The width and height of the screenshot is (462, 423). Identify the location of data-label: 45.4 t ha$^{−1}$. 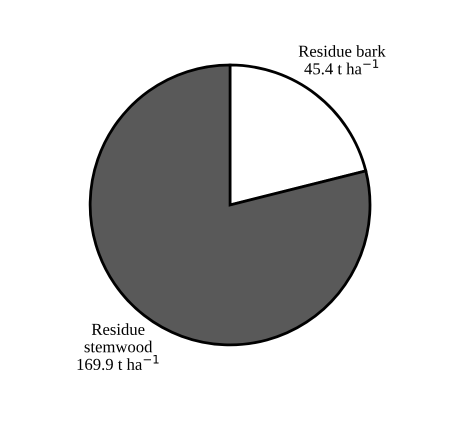
(341, 66).